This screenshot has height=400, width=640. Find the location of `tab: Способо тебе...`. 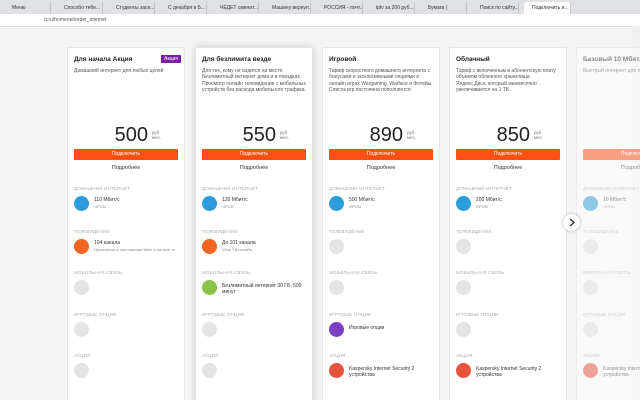

tab: Способо тебе... is located at coordinates (79, 8).